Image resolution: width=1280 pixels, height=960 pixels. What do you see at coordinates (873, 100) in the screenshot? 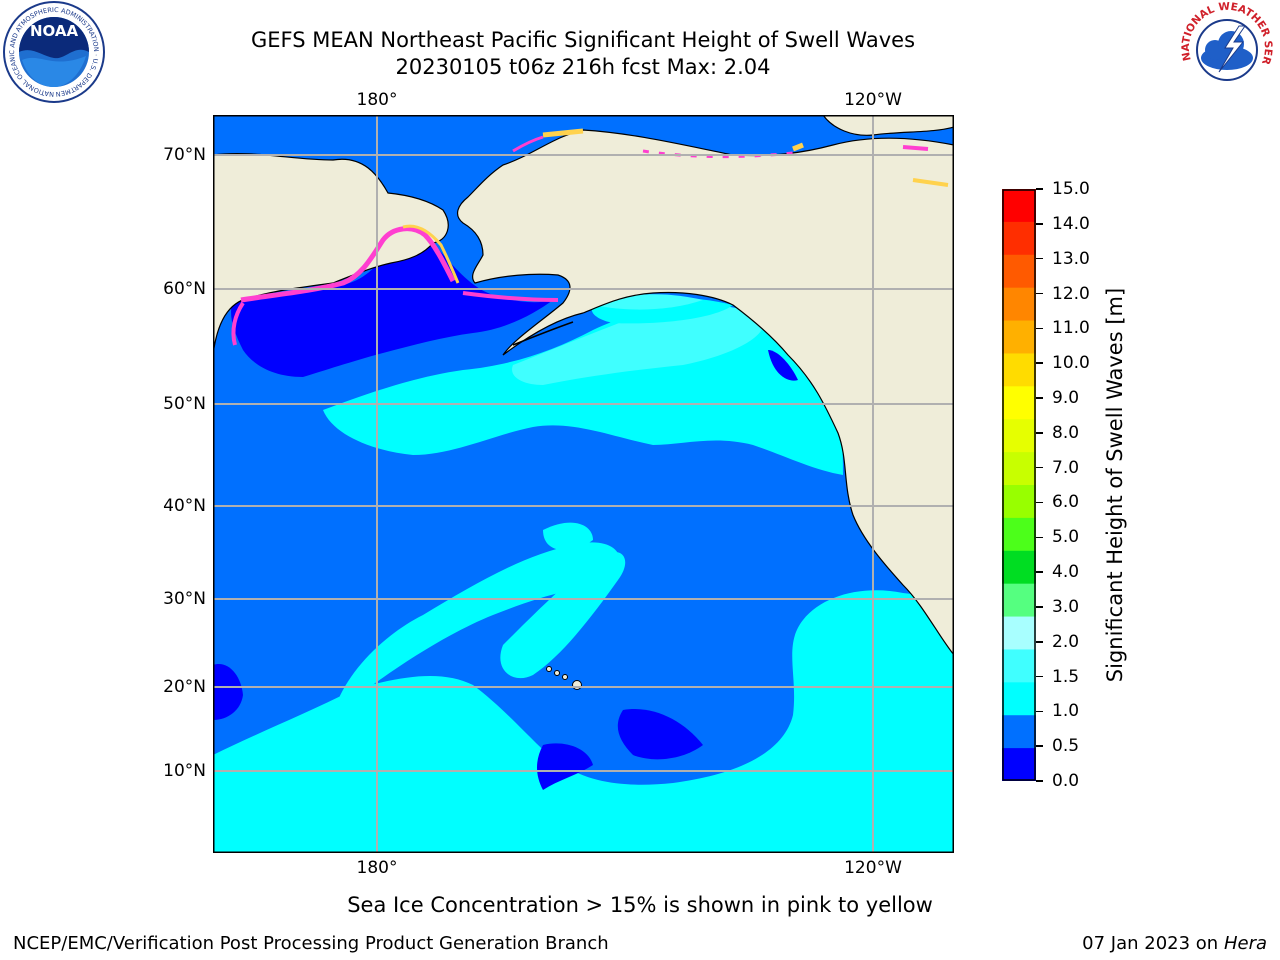
I see `lon-tick-top-120w: 120°W` at bounding box center [873, 100].